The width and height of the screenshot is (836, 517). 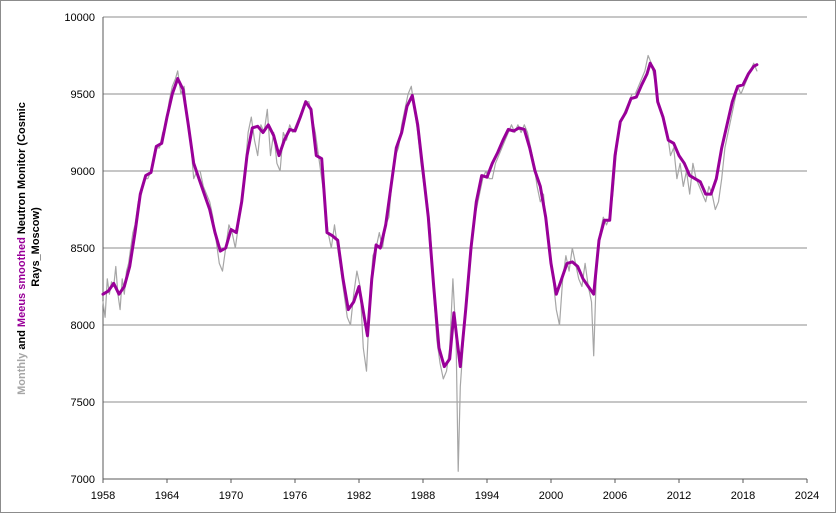 What do you see at coordinates (22, 169) in the screenshot?
I see `y-label-part: Neutron Monitor (Cosmic` at bounding box center [22, 169].